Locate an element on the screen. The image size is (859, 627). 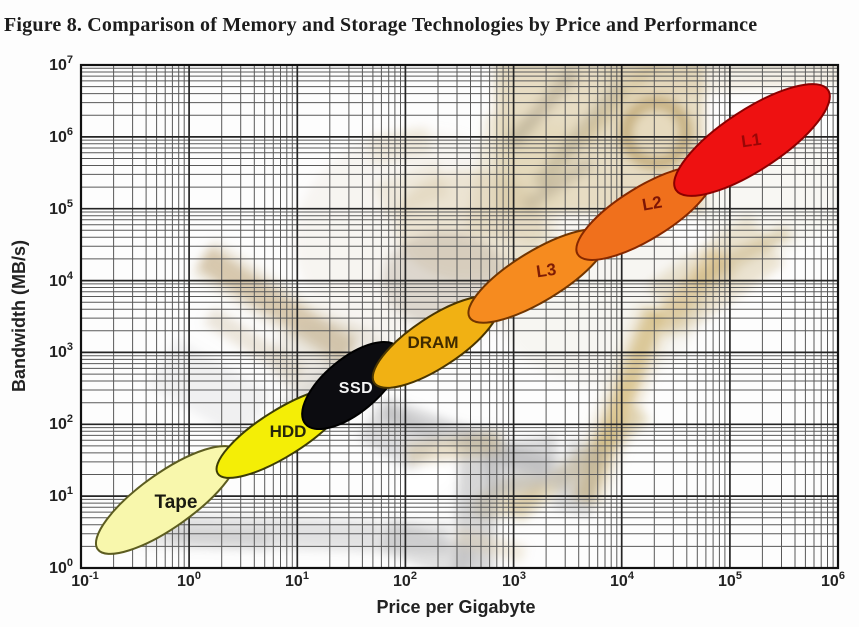
svg-text: Tape is located at coordinates (176, 502).